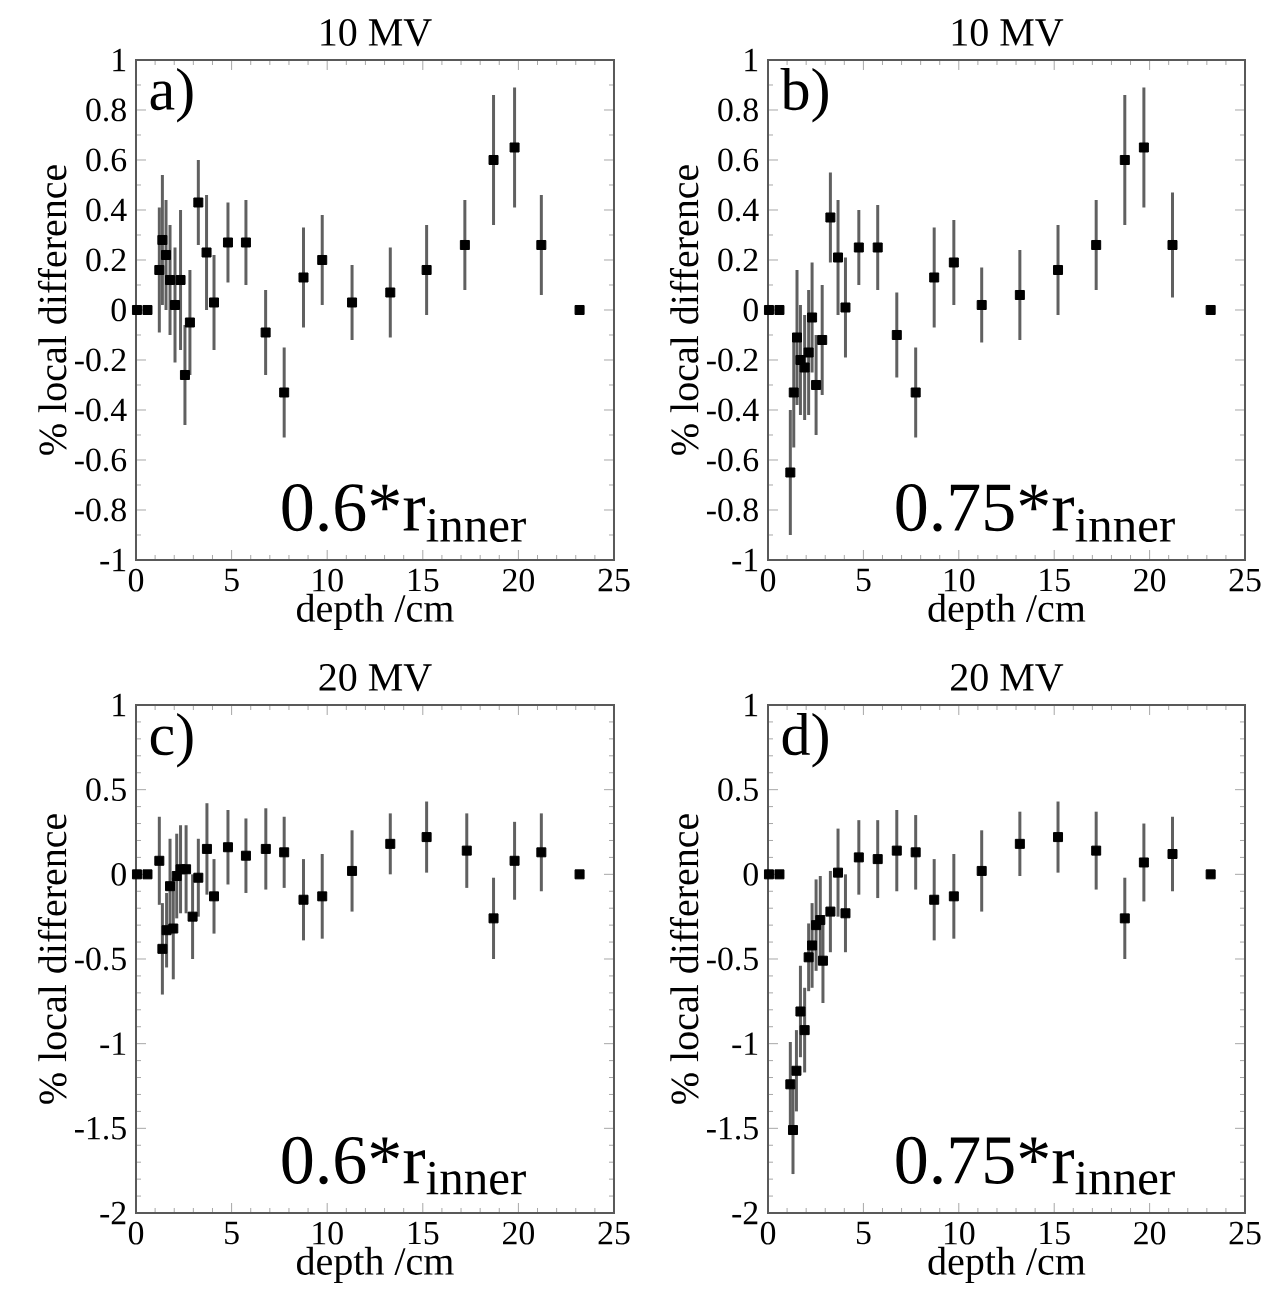 The height and width of the screenshot is (1292, 1270). Describe the element at coordinates (732, 959) in the screenshot. I see `y-tick-label: -0.5` at that location.